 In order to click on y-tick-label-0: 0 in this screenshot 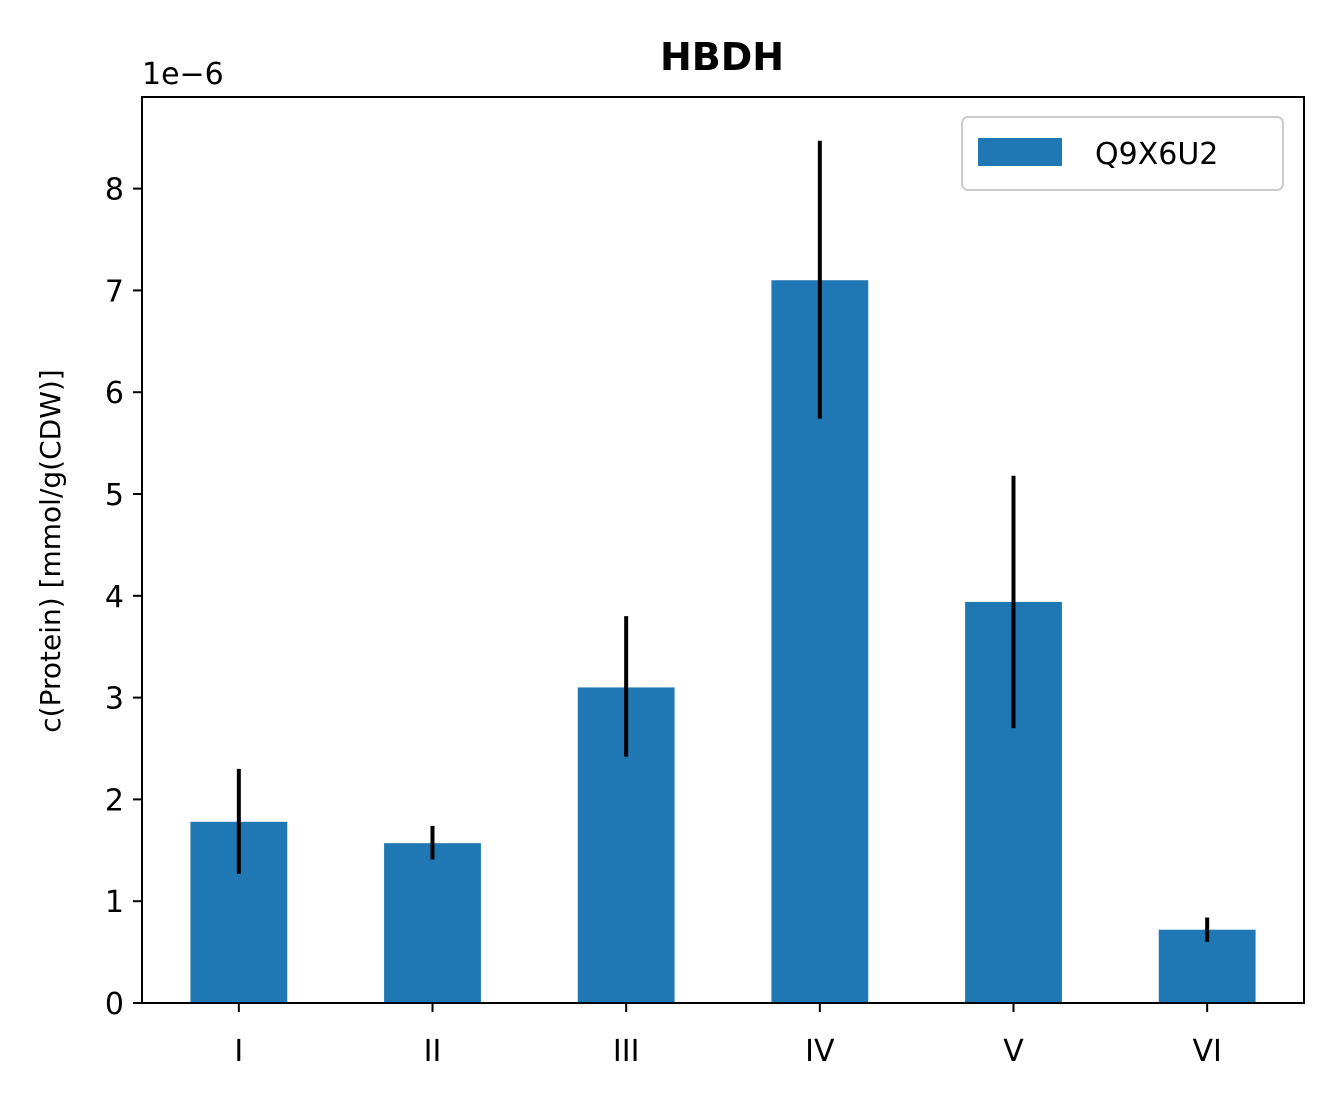, I will do `click(114, 1004)`.